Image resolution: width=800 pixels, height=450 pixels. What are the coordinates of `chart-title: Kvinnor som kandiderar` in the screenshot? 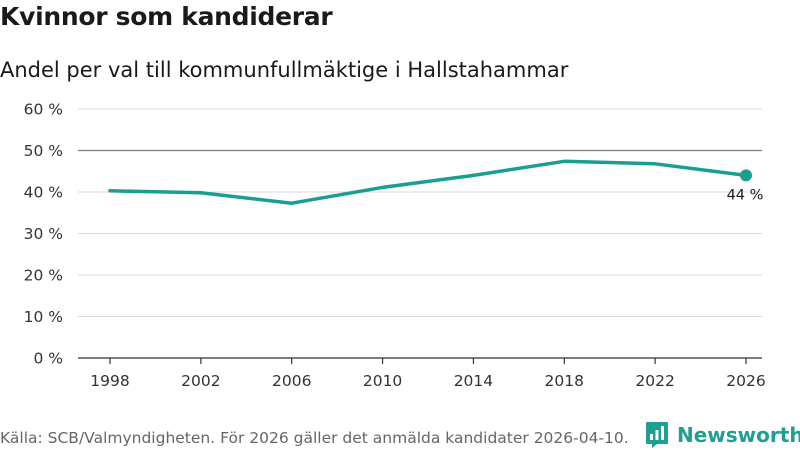 It's located at (166, 16).